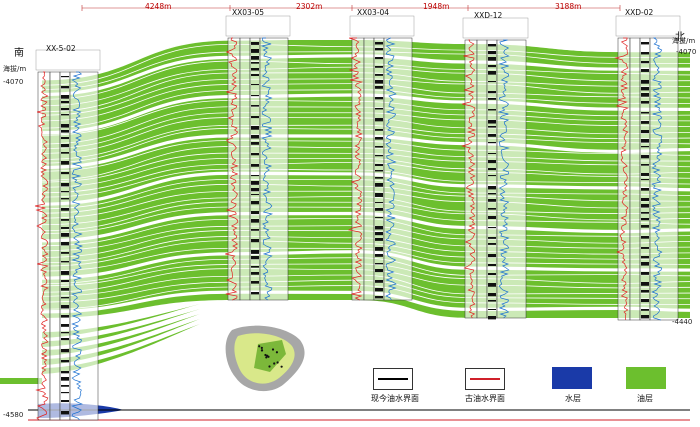  I want to click on legend-current-owc-label: 现今油水界面, so click(395, 398).